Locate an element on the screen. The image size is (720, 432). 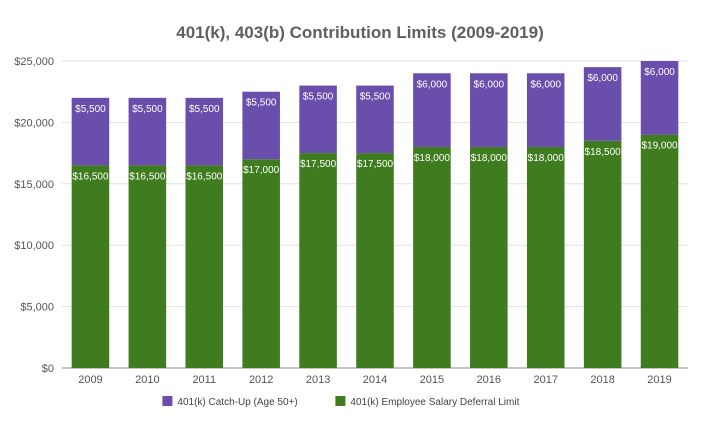
y-axis-ticks: $0 $5,000 $10,000 $15,000 $20,000 $25,000 is located at coordinates (34, 215).